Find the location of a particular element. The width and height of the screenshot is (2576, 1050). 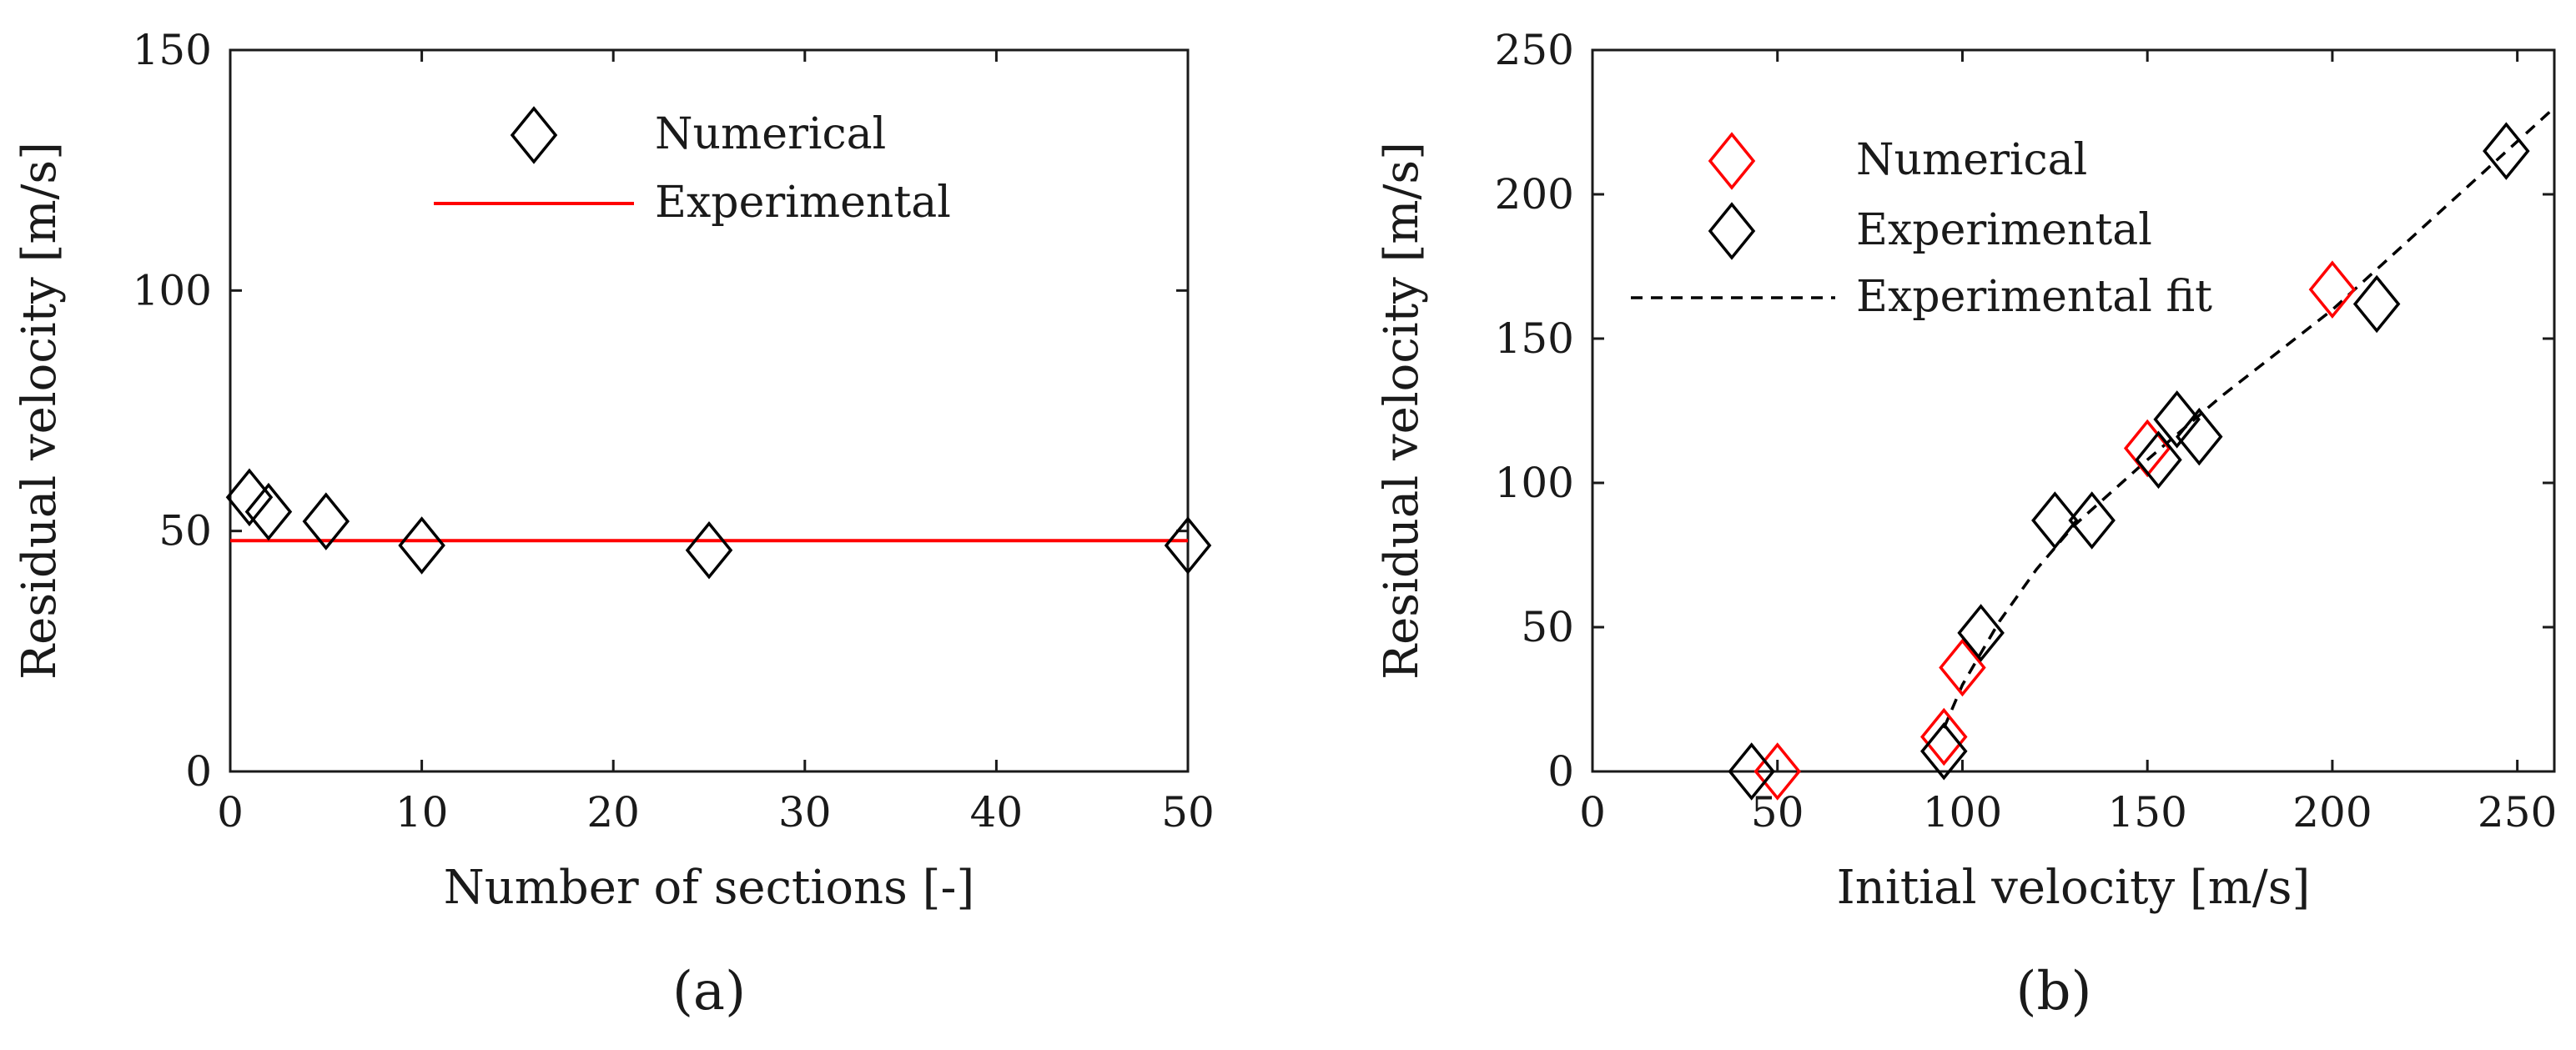

chart-a-x-tick-label: 40 is located at coordinates (997, 812).